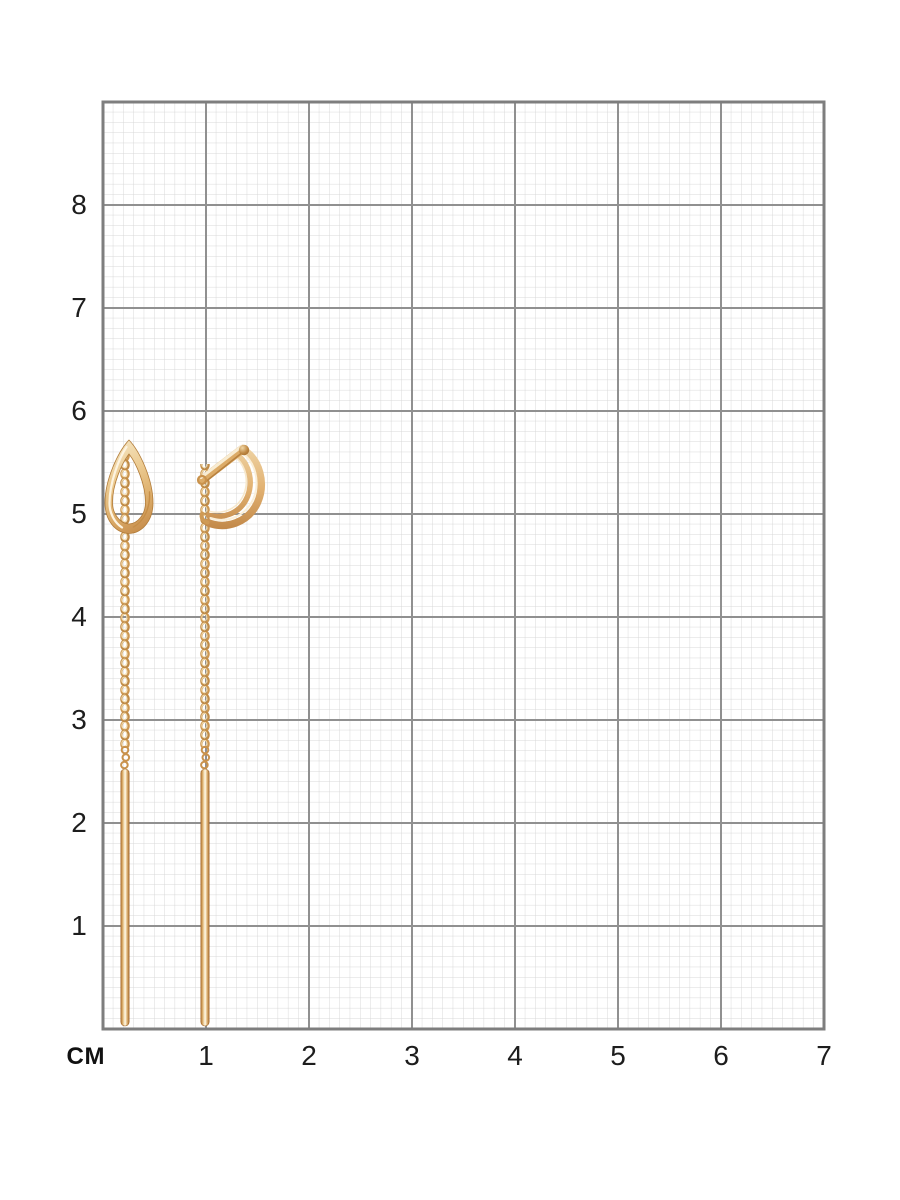 Image resolution: width=900 pixels, height=1200 pixels. Describe the element at coordinates (125, 897) in the screenshot. I see `left-drop-bar` at that location.